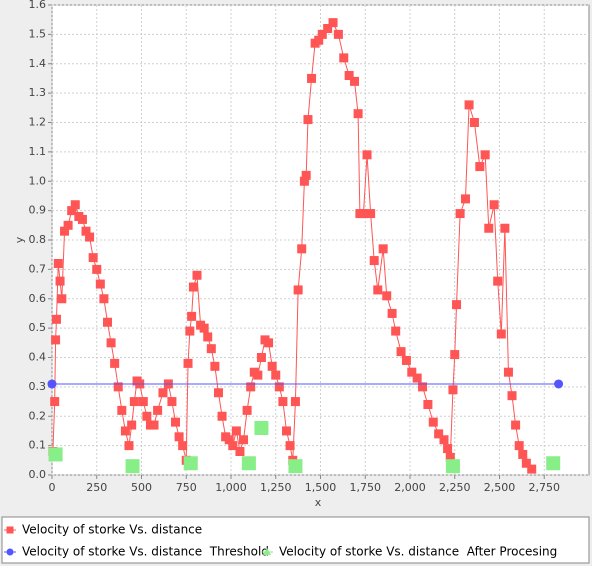  Describe the element at coordinates (366, 487) in the screenshot. I see `x-tick-label: 1,750` at that location.